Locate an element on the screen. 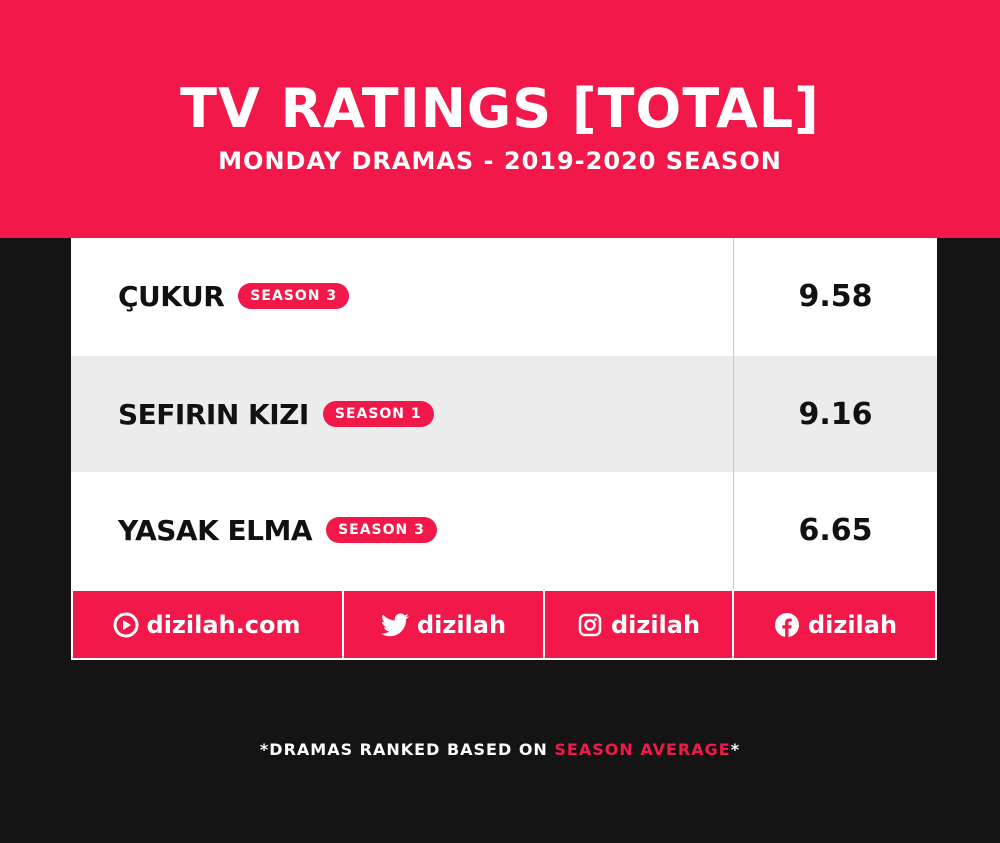 This screenshot has height=843, width=1000. row-name-cell: YASAK ELMA SEASON 3 is located at coordinates (277, 530).